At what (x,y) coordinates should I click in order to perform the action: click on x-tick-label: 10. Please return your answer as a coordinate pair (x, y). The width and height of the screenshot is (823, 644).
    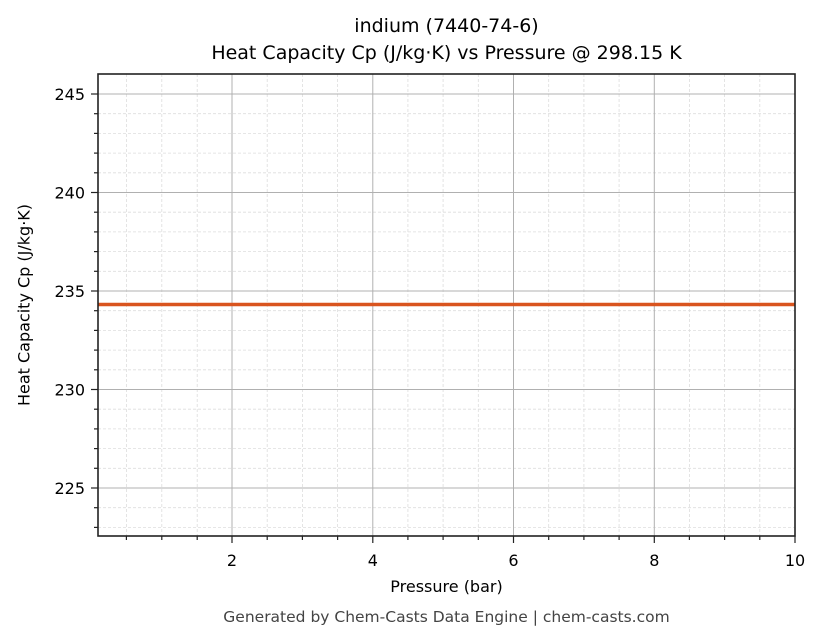
    Looking at the image, I should click on (795, 560).